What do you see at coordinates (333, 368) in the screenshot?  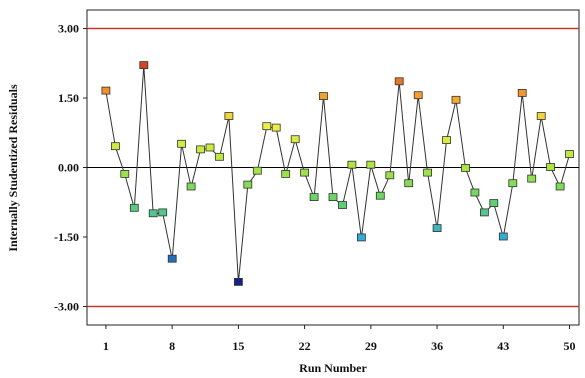 I see `x-axis-title: Run Number` at bounding box center [333, 368].